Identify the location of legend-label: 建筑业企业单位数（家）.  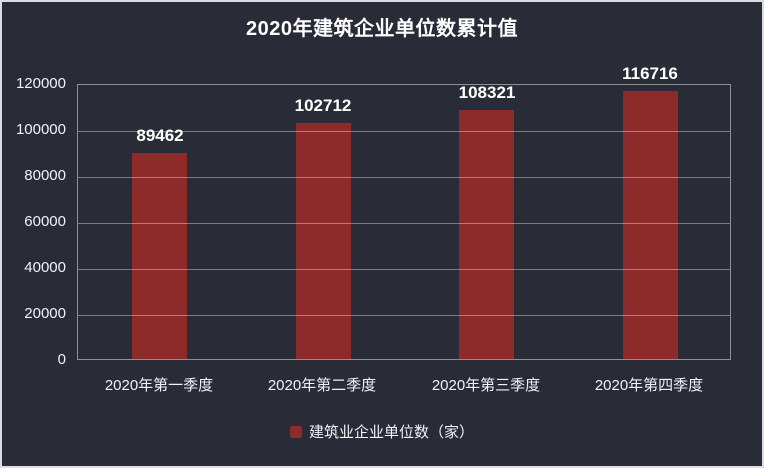
(391, 432).